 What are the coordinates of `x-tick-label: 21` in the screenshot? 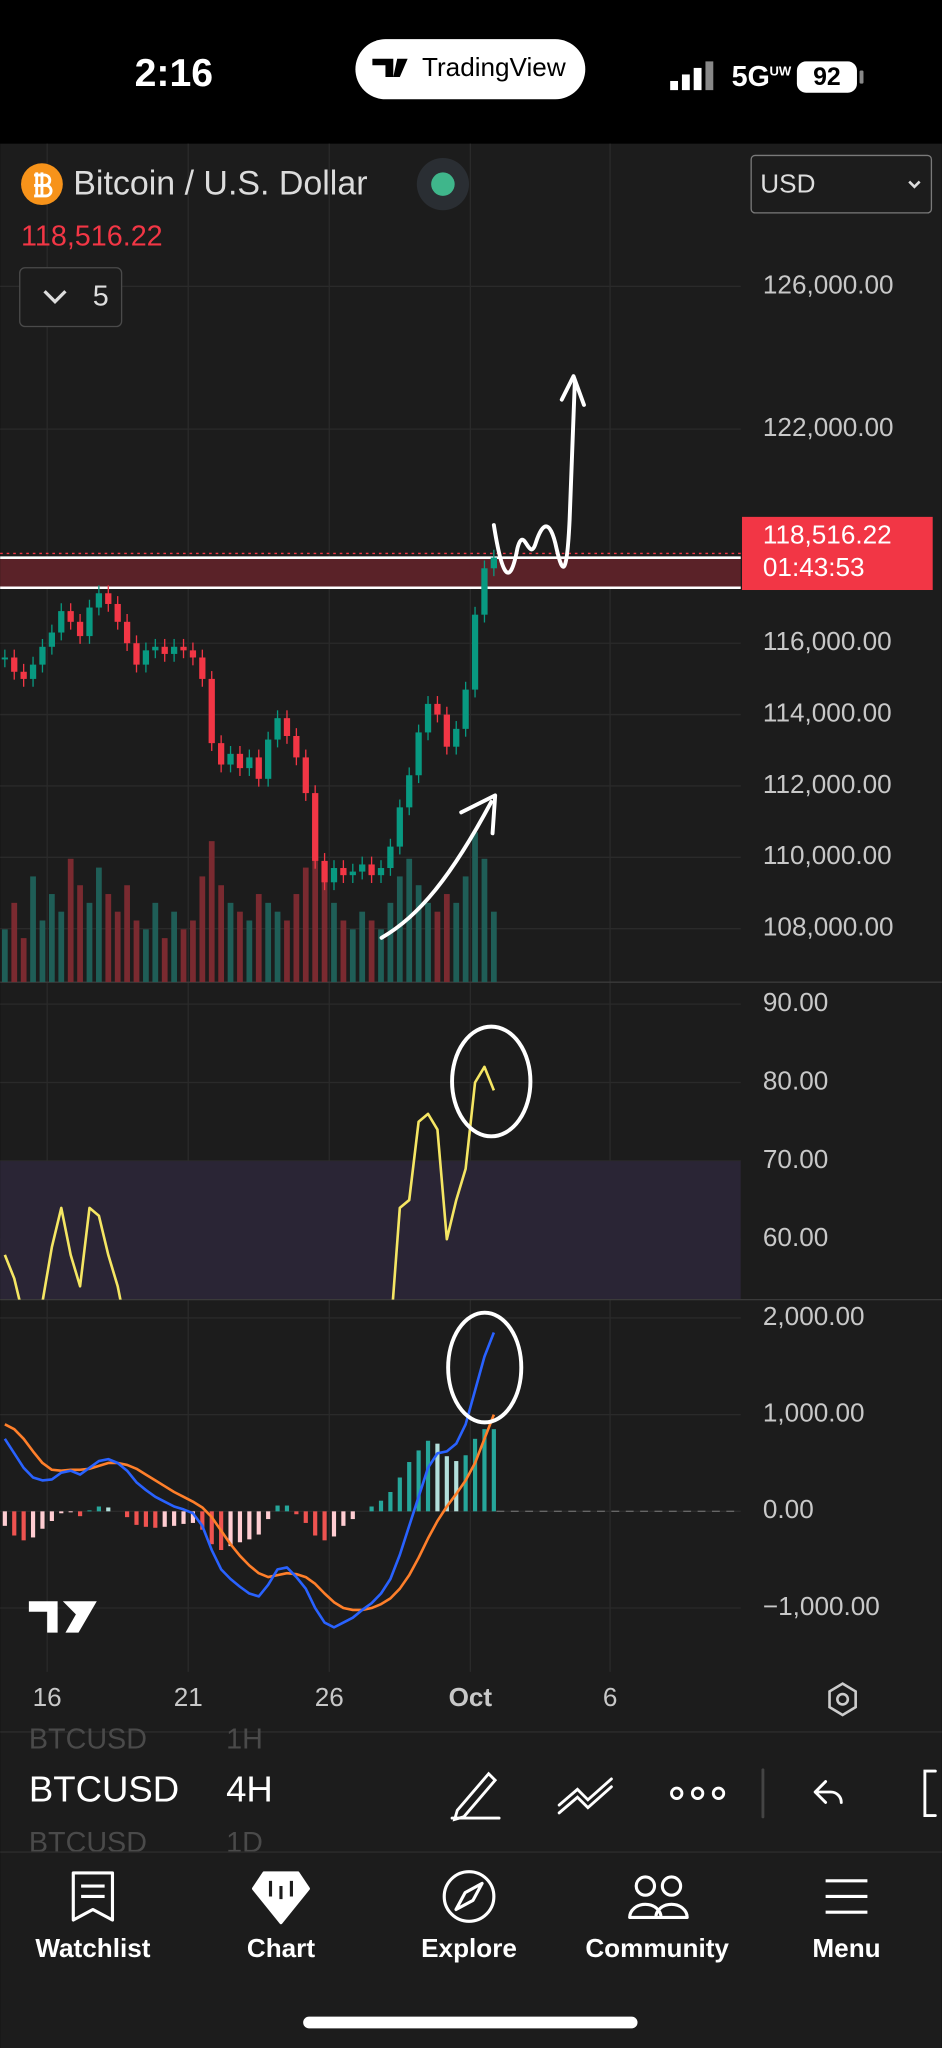 It's located at (188, 1697).